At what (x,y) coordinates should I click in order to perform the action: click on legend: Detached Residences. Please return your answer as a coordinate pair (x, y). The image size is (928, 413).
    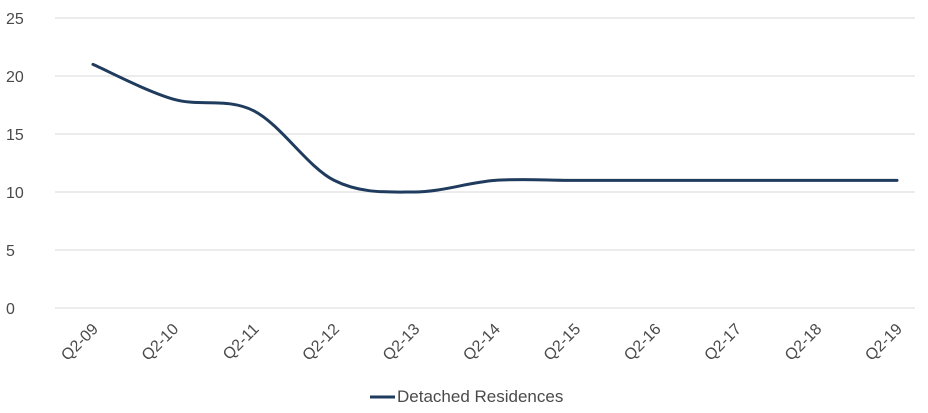
    Looking at the image, I should click on (466, 396).